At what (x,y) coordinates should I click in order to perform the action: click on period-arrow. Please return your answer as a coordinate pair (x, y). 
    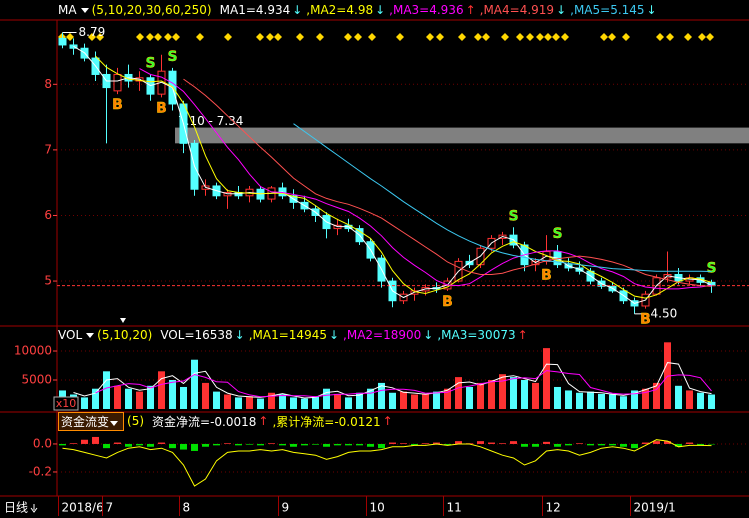
    Looking at the image, I should click on (34, 508).